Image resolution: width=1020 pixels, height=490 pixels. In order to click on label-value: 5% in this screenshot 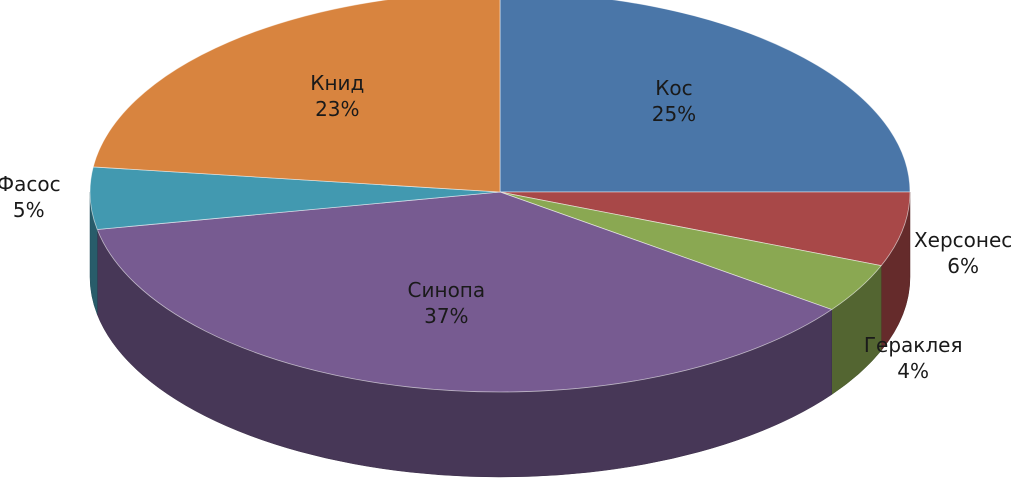, I will do `click(29, 210)`.